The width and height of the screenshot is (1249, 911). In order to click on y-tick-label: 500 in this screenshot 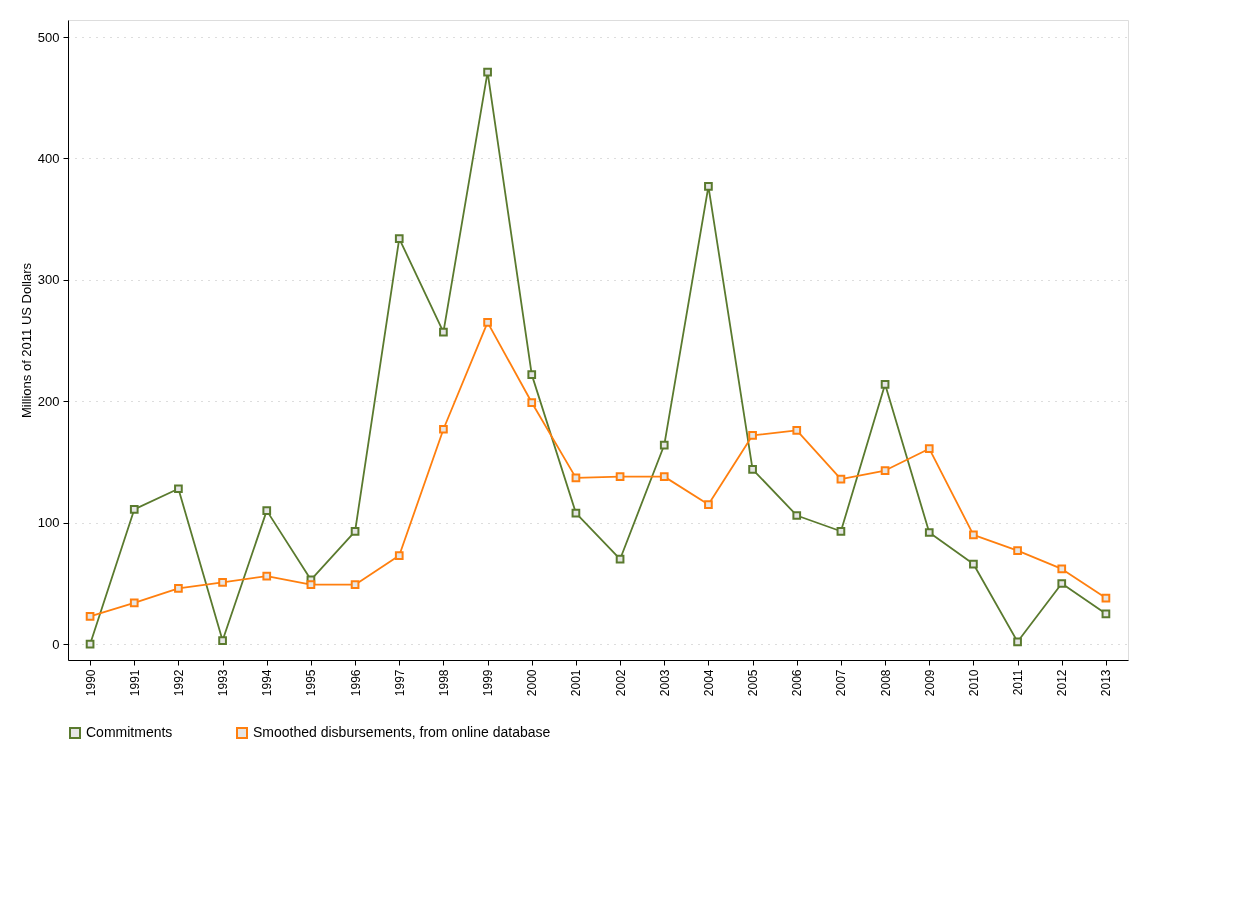, I will do `click(48, 37)`.